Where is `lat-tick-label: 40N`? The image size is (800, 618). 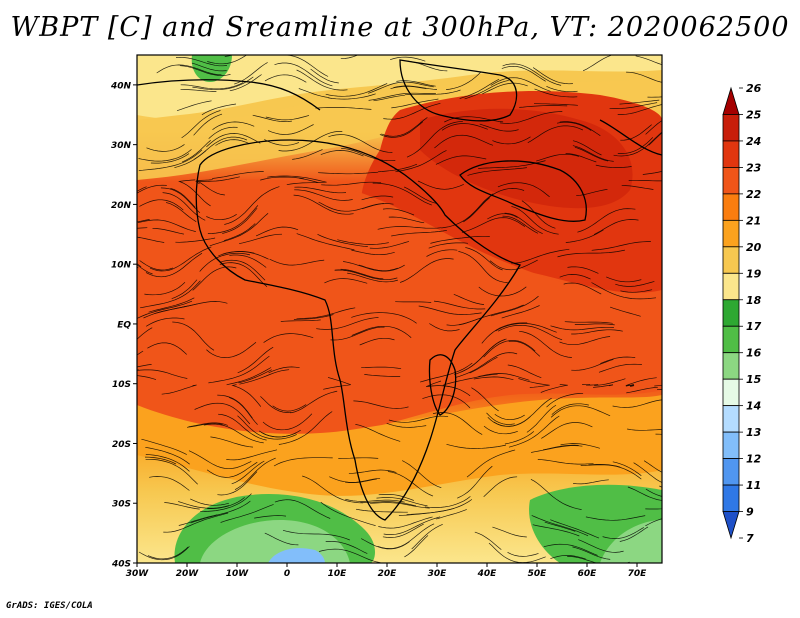 lat-tick-label: 40N is located at coordinates (121, 86).